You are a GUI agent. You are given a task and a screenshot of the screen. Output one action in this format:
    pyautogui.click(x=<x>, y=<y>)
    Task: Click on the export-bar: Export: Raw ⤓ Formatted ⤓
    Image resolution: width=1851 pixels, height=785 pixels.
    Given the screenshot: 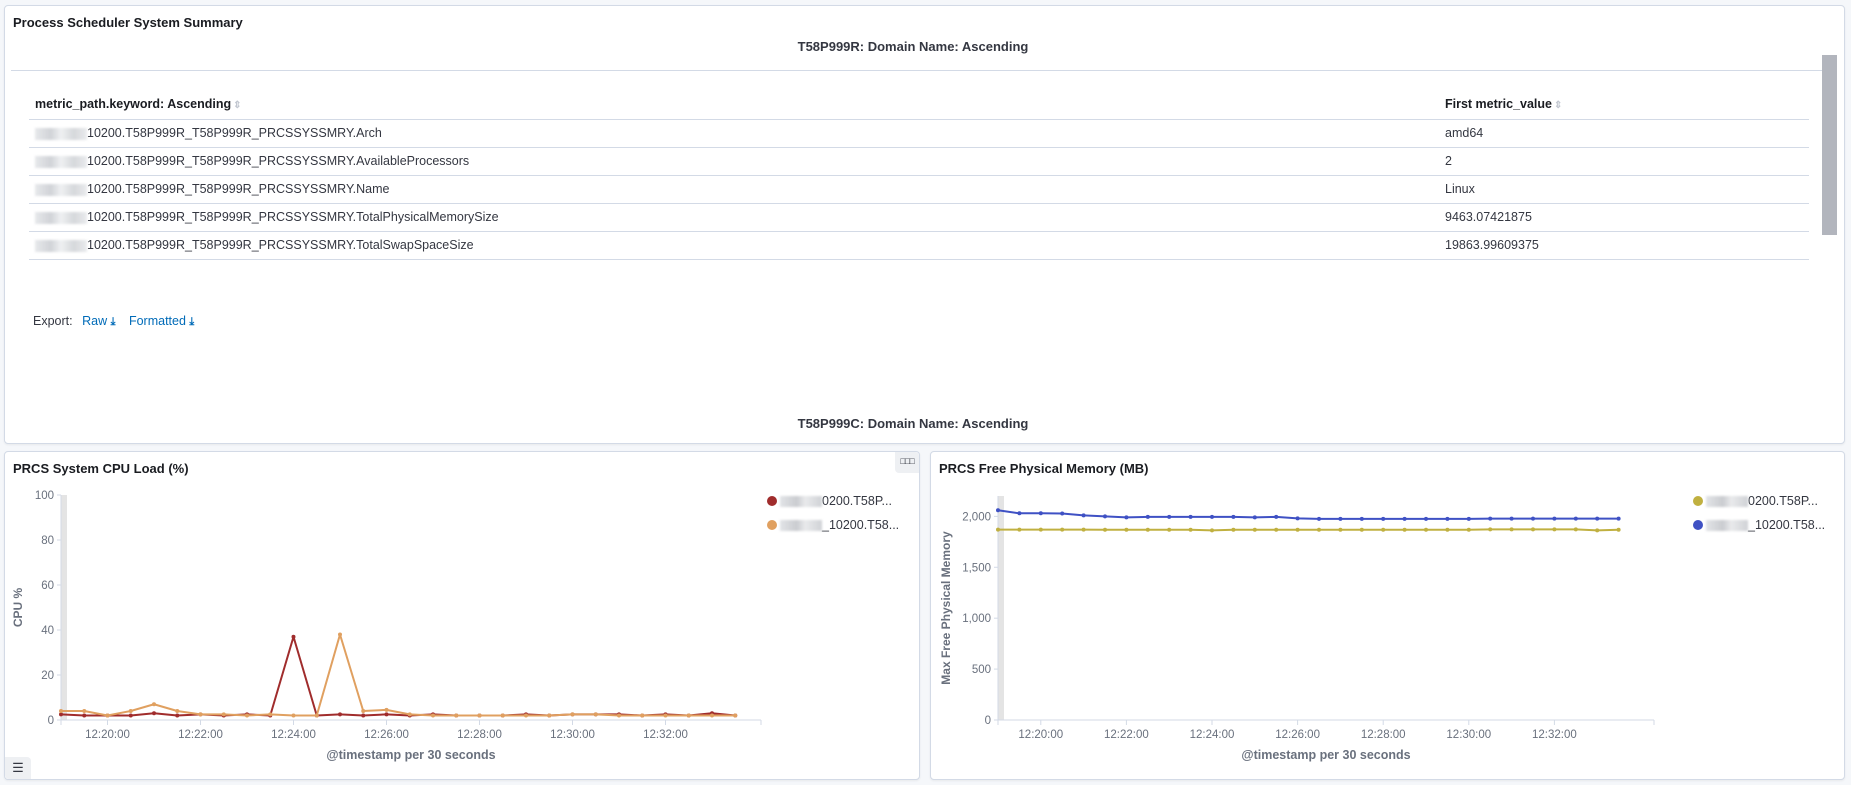 What is the action you would take?
    pyautogui.click(x=114, y=321)
    